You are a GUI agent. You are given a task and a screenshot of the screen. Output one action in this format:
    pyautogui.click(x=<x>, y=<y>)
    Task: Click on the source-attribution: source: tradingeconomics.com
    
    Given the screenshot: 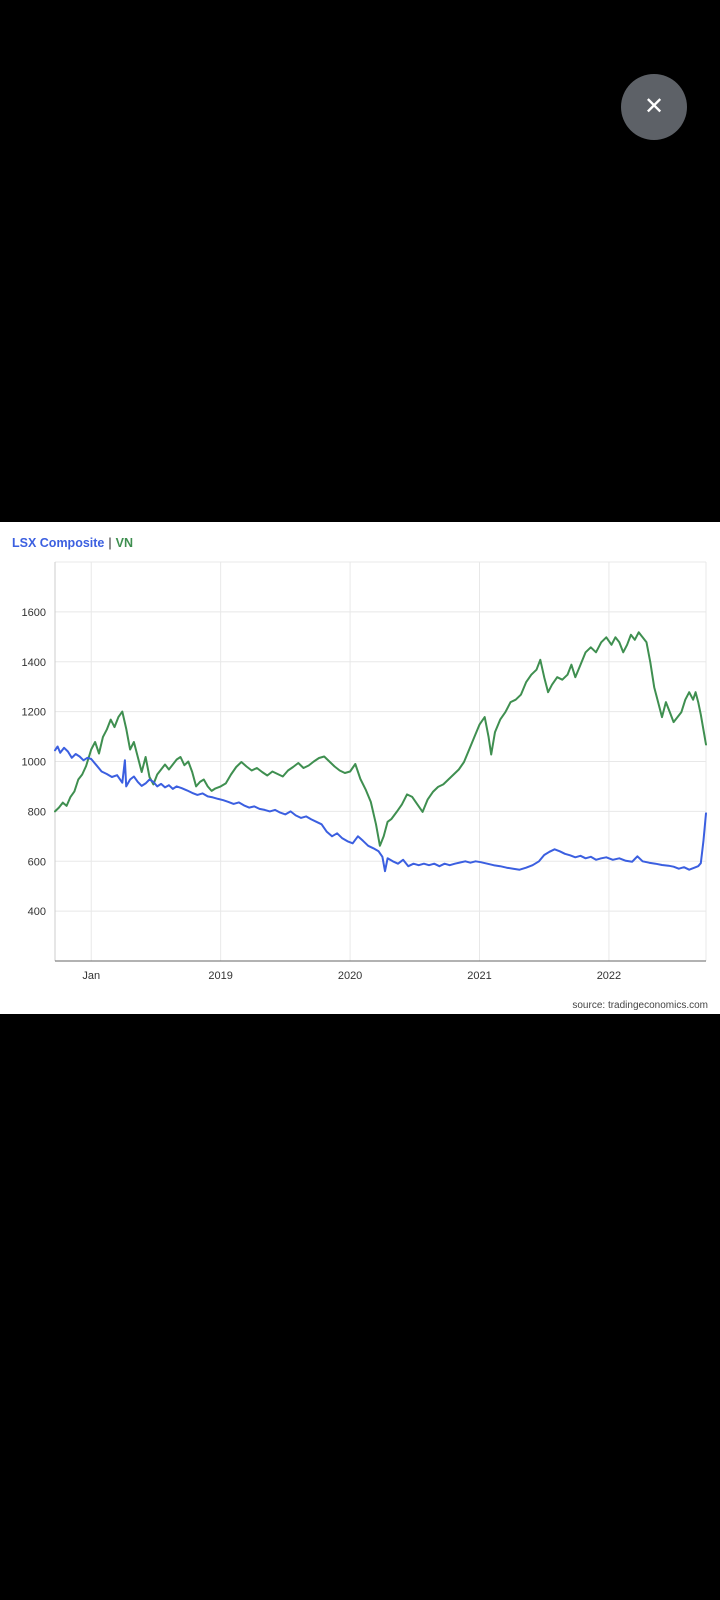 What is the action you would take?
    pyautogui.click(x=640, y=1005)
    